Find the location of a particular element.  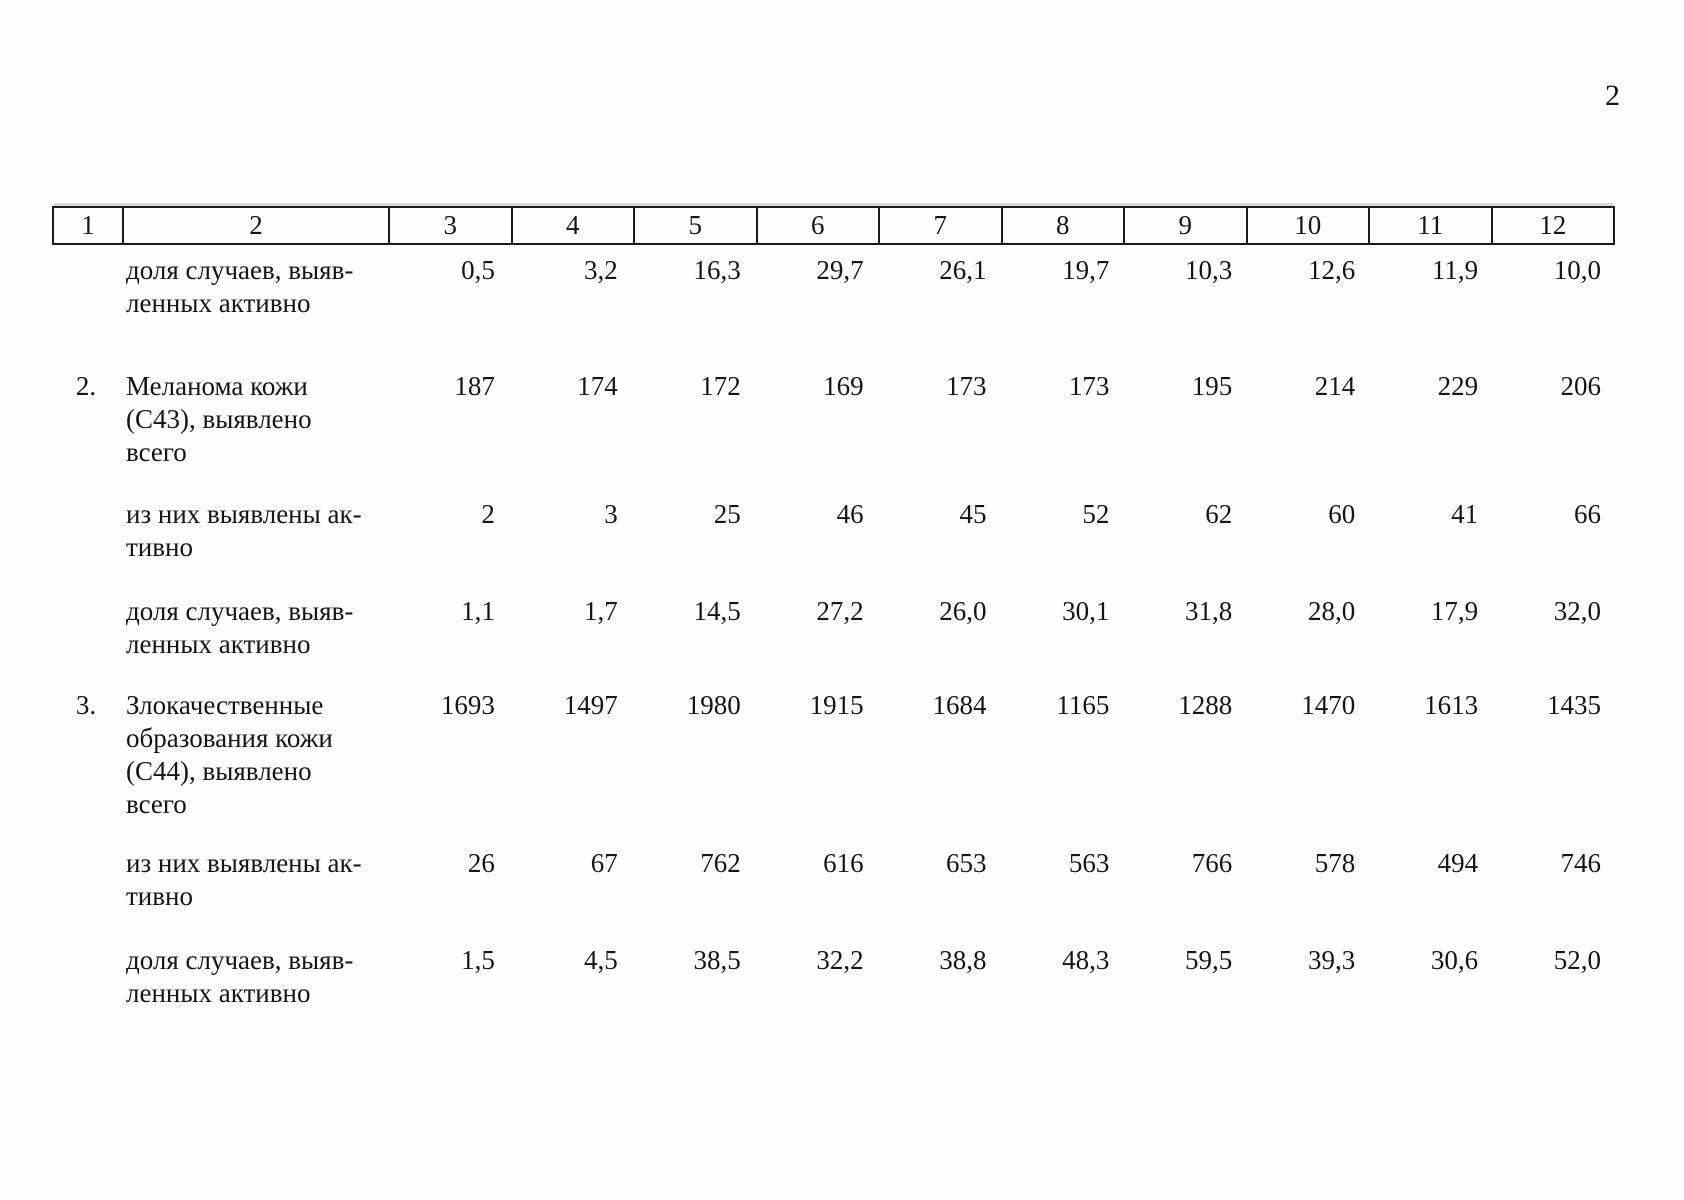

cell-value: 187 is located at coordinates (474, 386).